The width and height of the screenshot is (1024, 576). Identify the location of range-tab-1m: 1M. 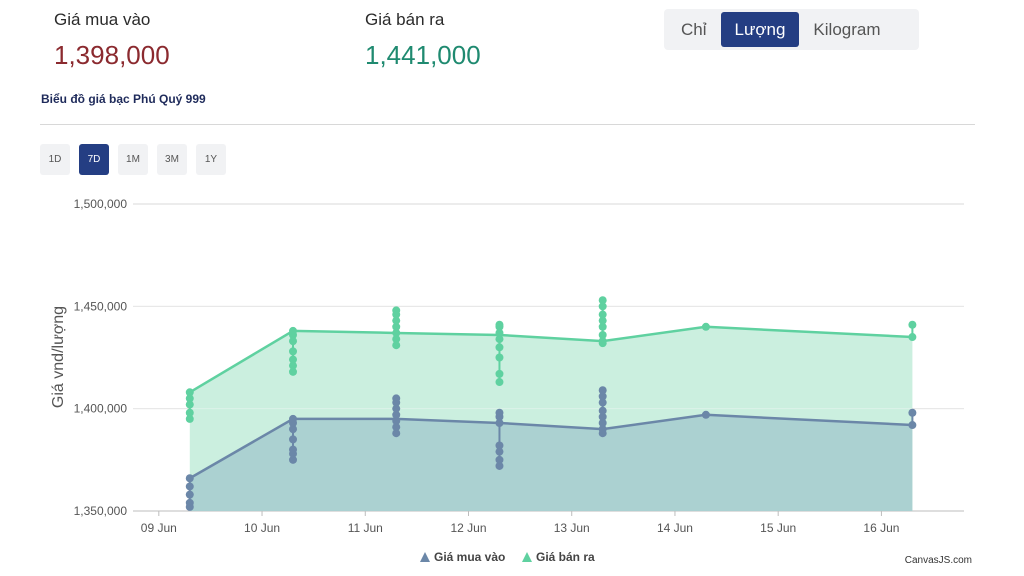
(133, 159).